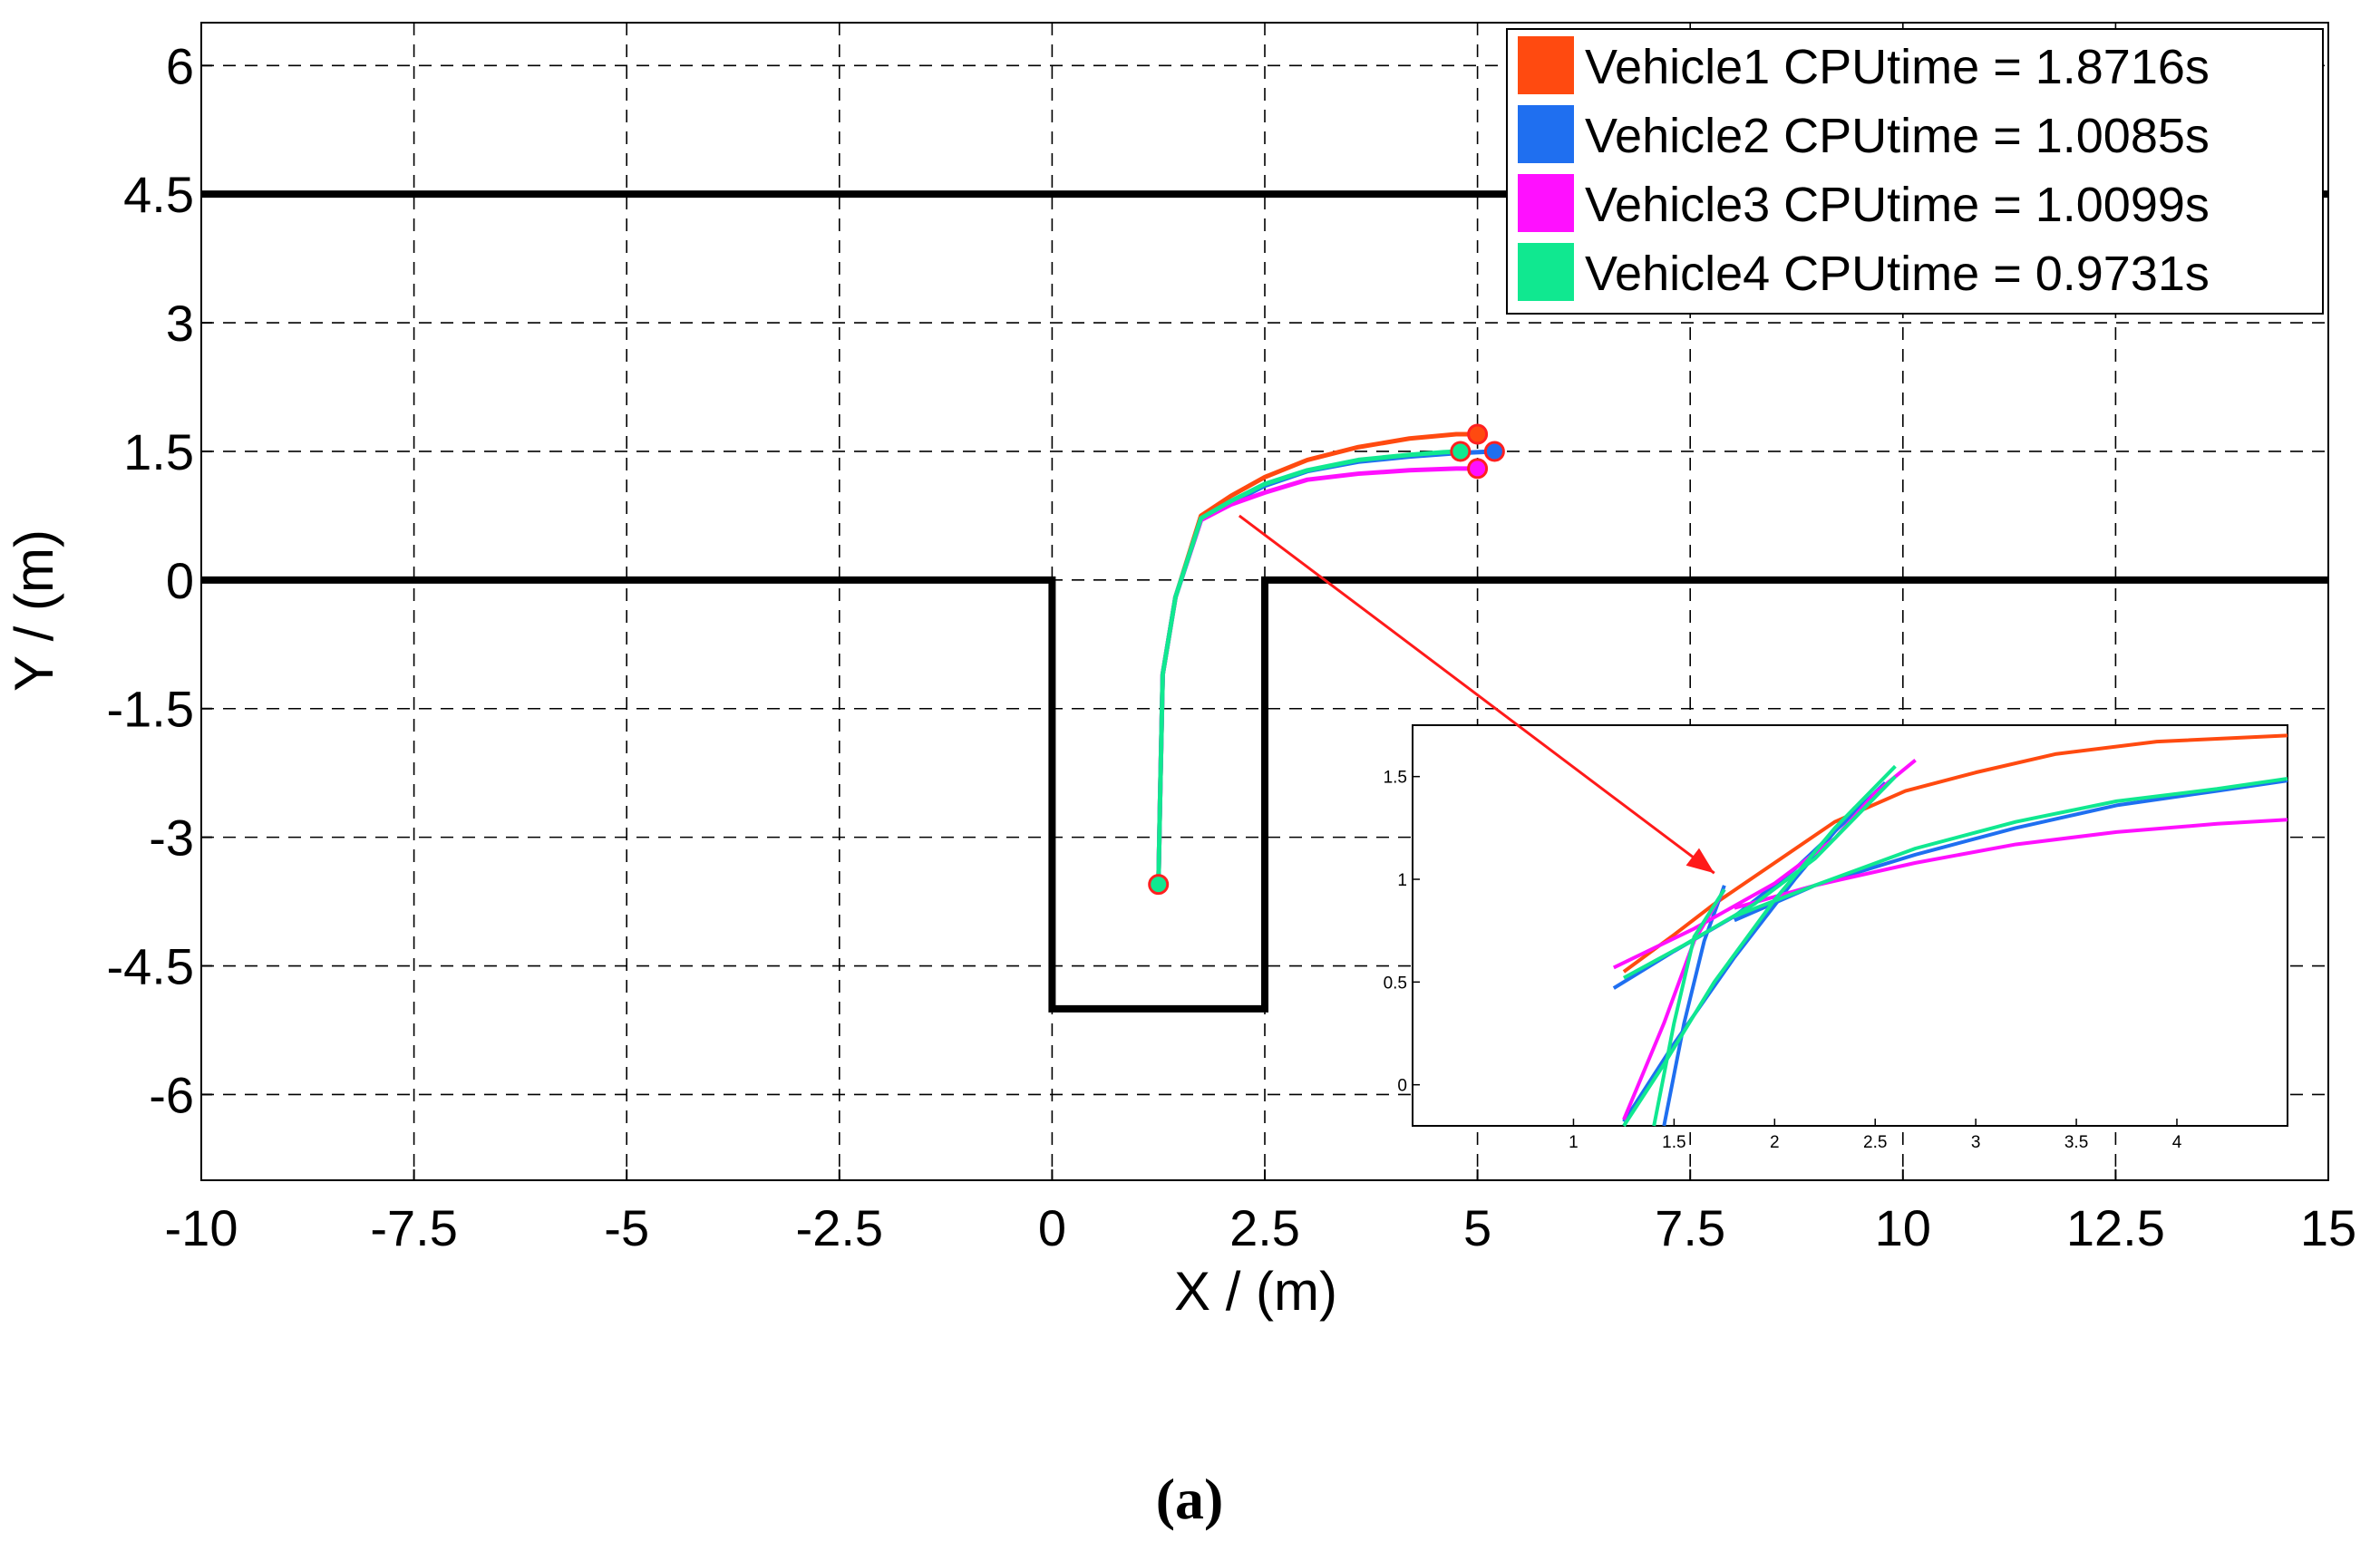  Describe the element at coordinates (1875, 1142) in the screenshot. I see `inset-x-tick-label: 2.5` at that location.